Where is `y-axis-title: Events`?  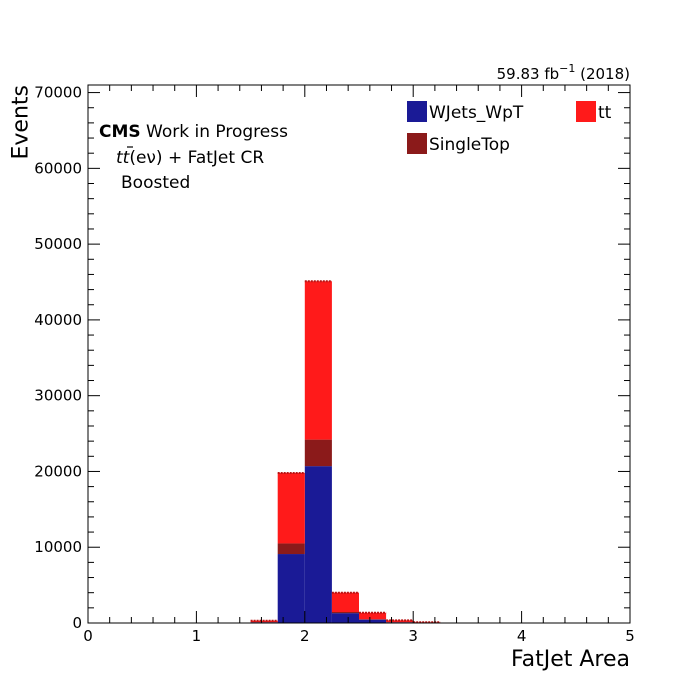
y-axis-title: Events is located at coordinates (21, 122).